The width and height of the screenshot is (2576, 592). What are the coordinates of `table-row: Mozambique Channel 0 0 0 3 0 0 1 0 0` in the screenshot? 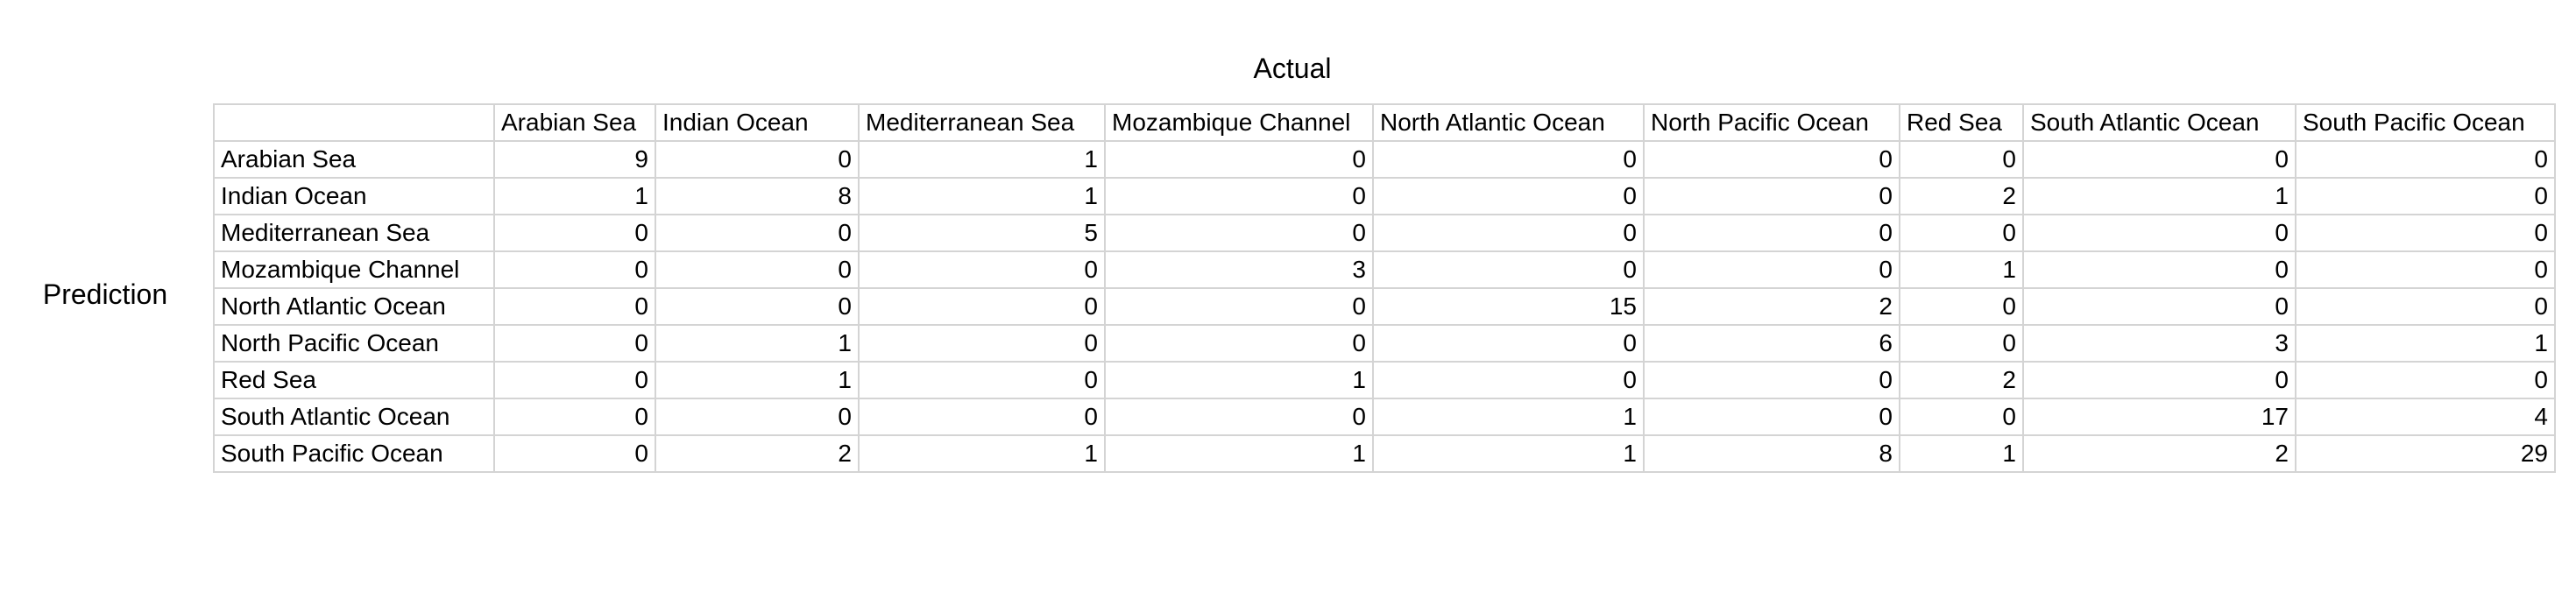 It's located at (1384, 269).